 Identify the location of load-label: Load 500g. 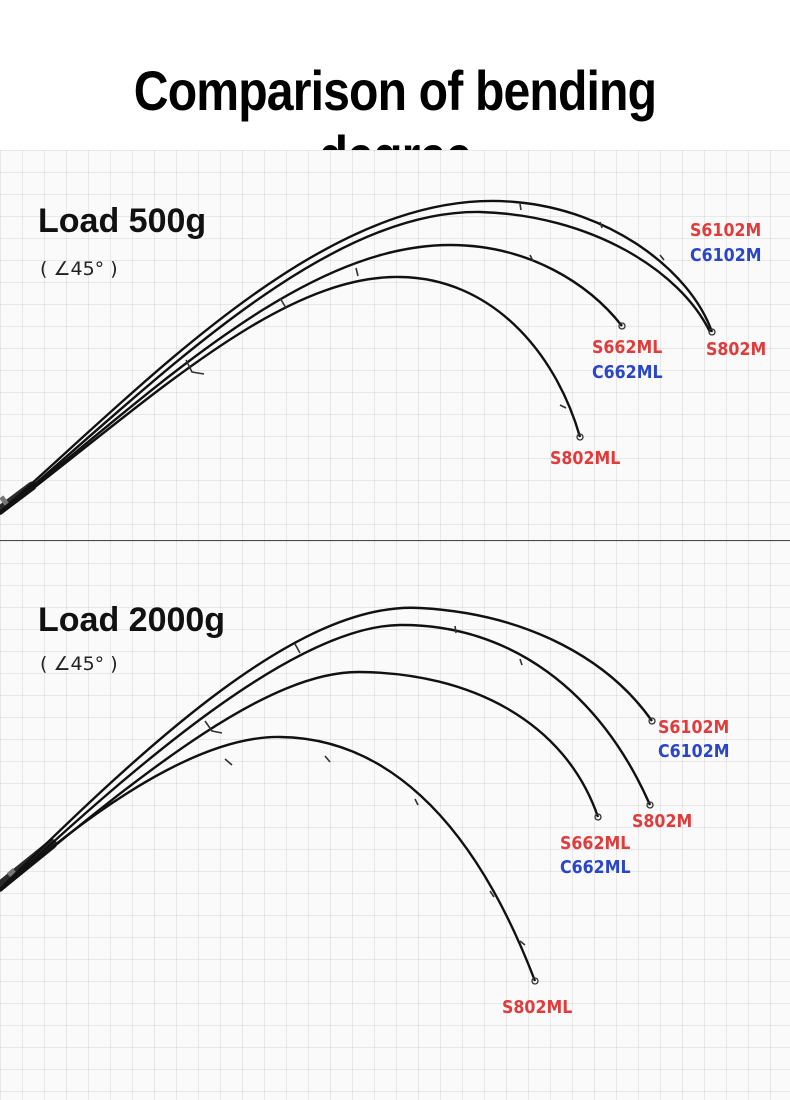
(122, 221).